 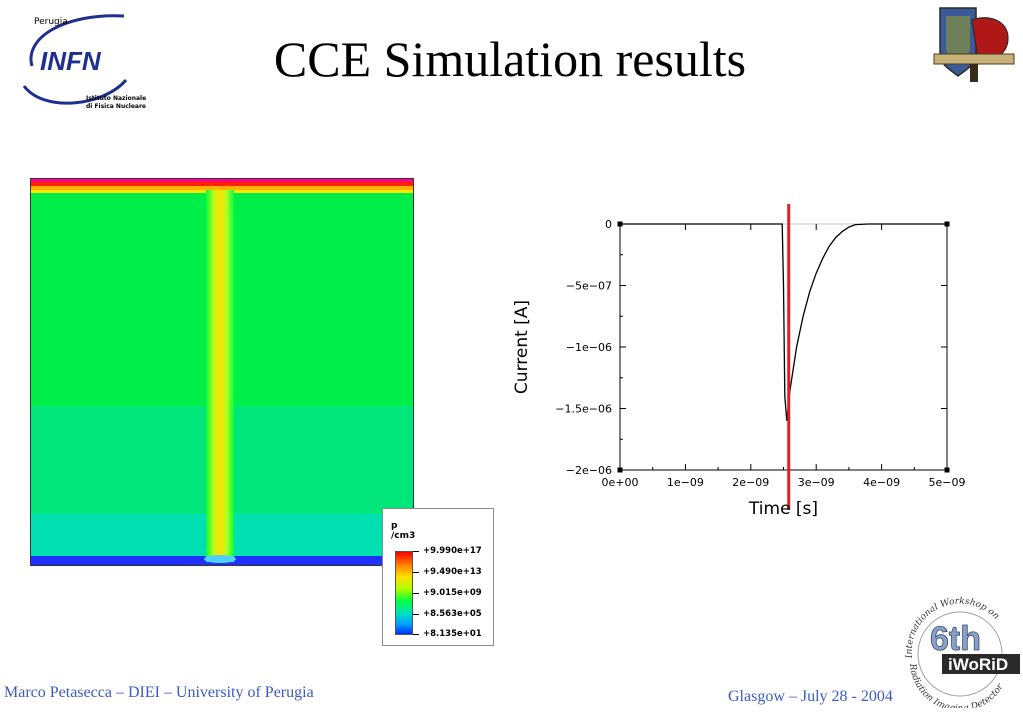 I want to click on y-tick-label: −1.5e−06, so click(x=583, y=409).